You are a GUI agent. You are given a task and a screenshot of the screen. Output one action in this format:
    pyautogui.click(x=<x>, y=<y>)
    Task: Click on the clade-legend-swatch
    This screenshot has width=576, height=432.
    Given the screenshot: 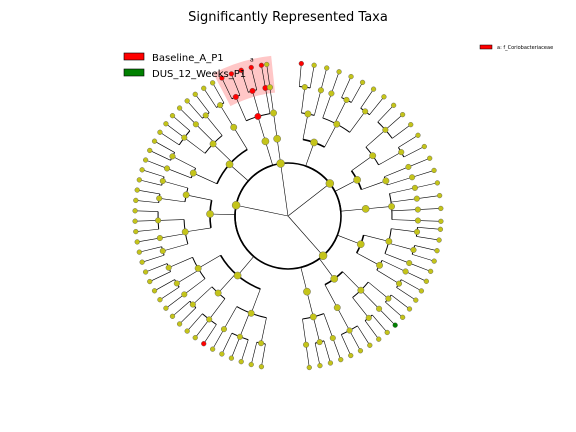 What is the action you would take?
    pyautogui.click(x=486, y=47)
    